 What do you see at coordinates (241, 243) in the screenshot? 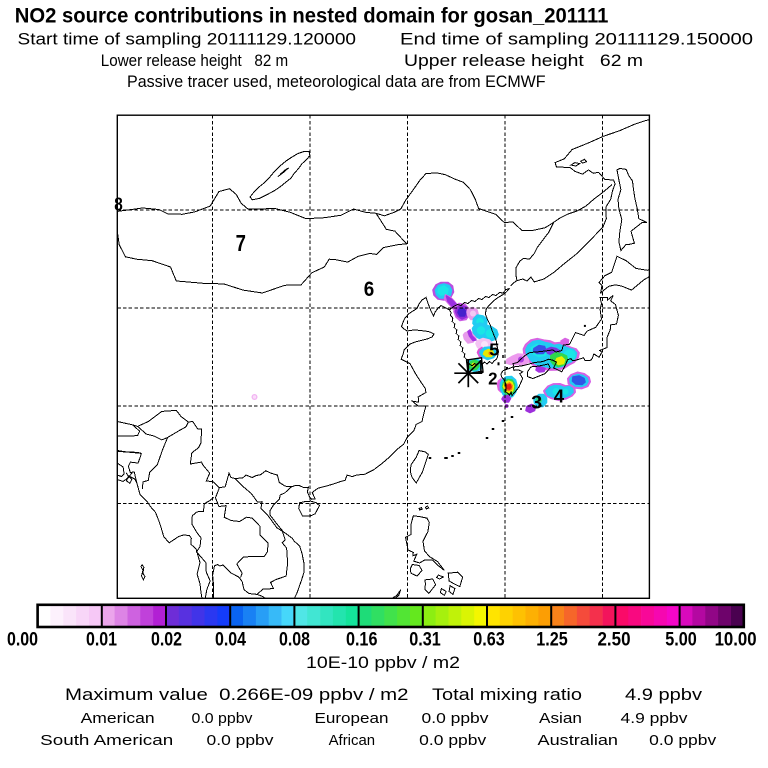
I see `svg-text: 7` at bounding box center [241, 243].